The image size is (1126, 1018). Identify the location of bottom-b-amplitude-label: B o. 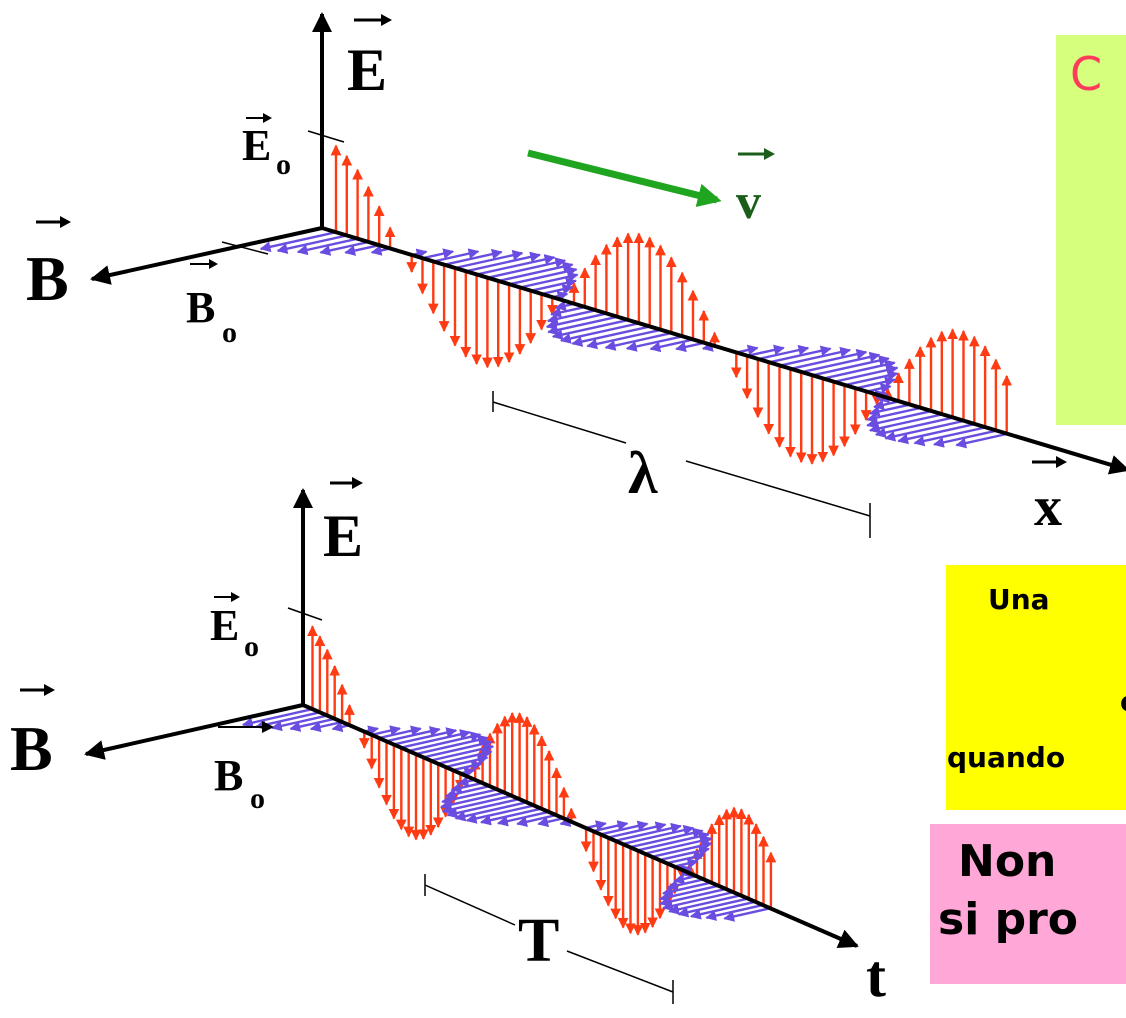
(244, 768).